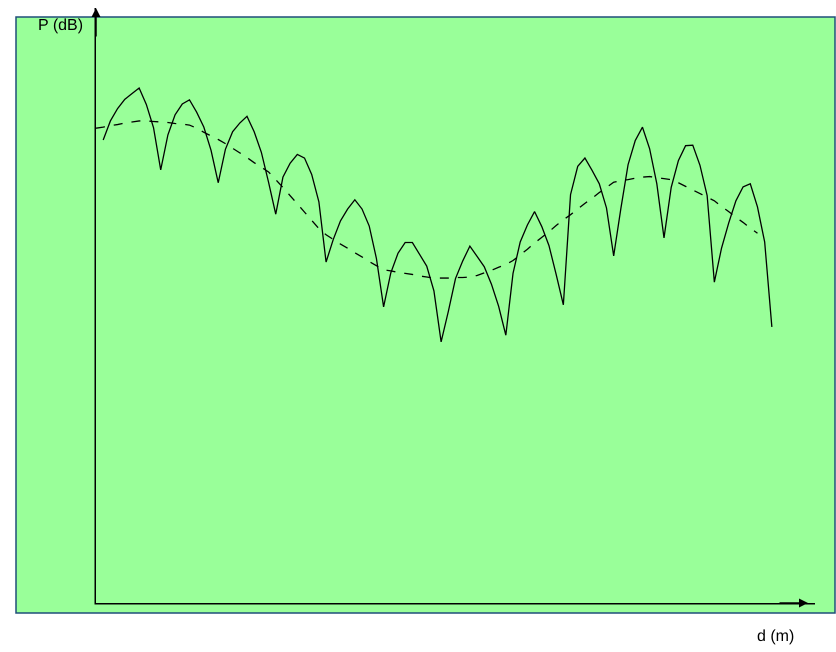 The image size is (836, 652). Describe the element at coordinates (61, 25) in the screenshot. I see `y-axis-title: P (dB)` at that location.